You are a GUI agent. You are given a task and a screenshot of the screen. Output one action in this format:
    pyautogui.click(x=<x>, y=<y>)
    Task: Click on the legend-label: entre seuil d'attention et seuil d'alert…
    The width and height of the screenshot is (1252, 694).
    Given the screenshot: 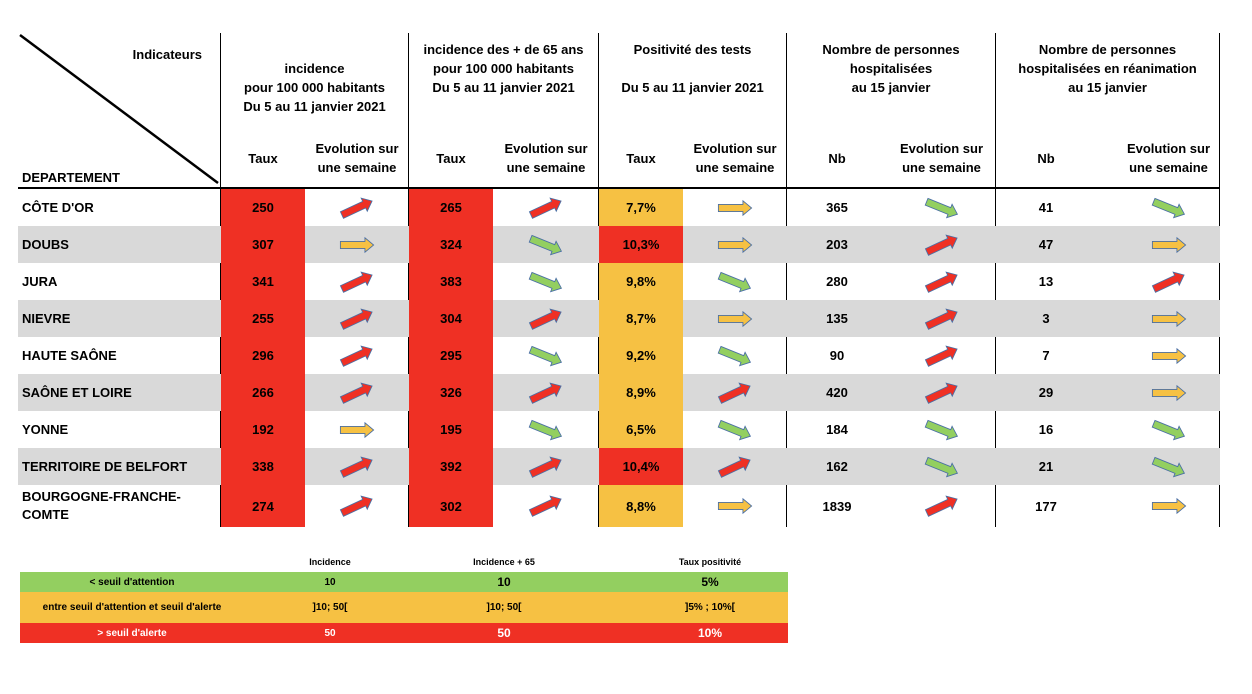 What is the action you would take?
    pyautogui.click(x=132, y=607)
    